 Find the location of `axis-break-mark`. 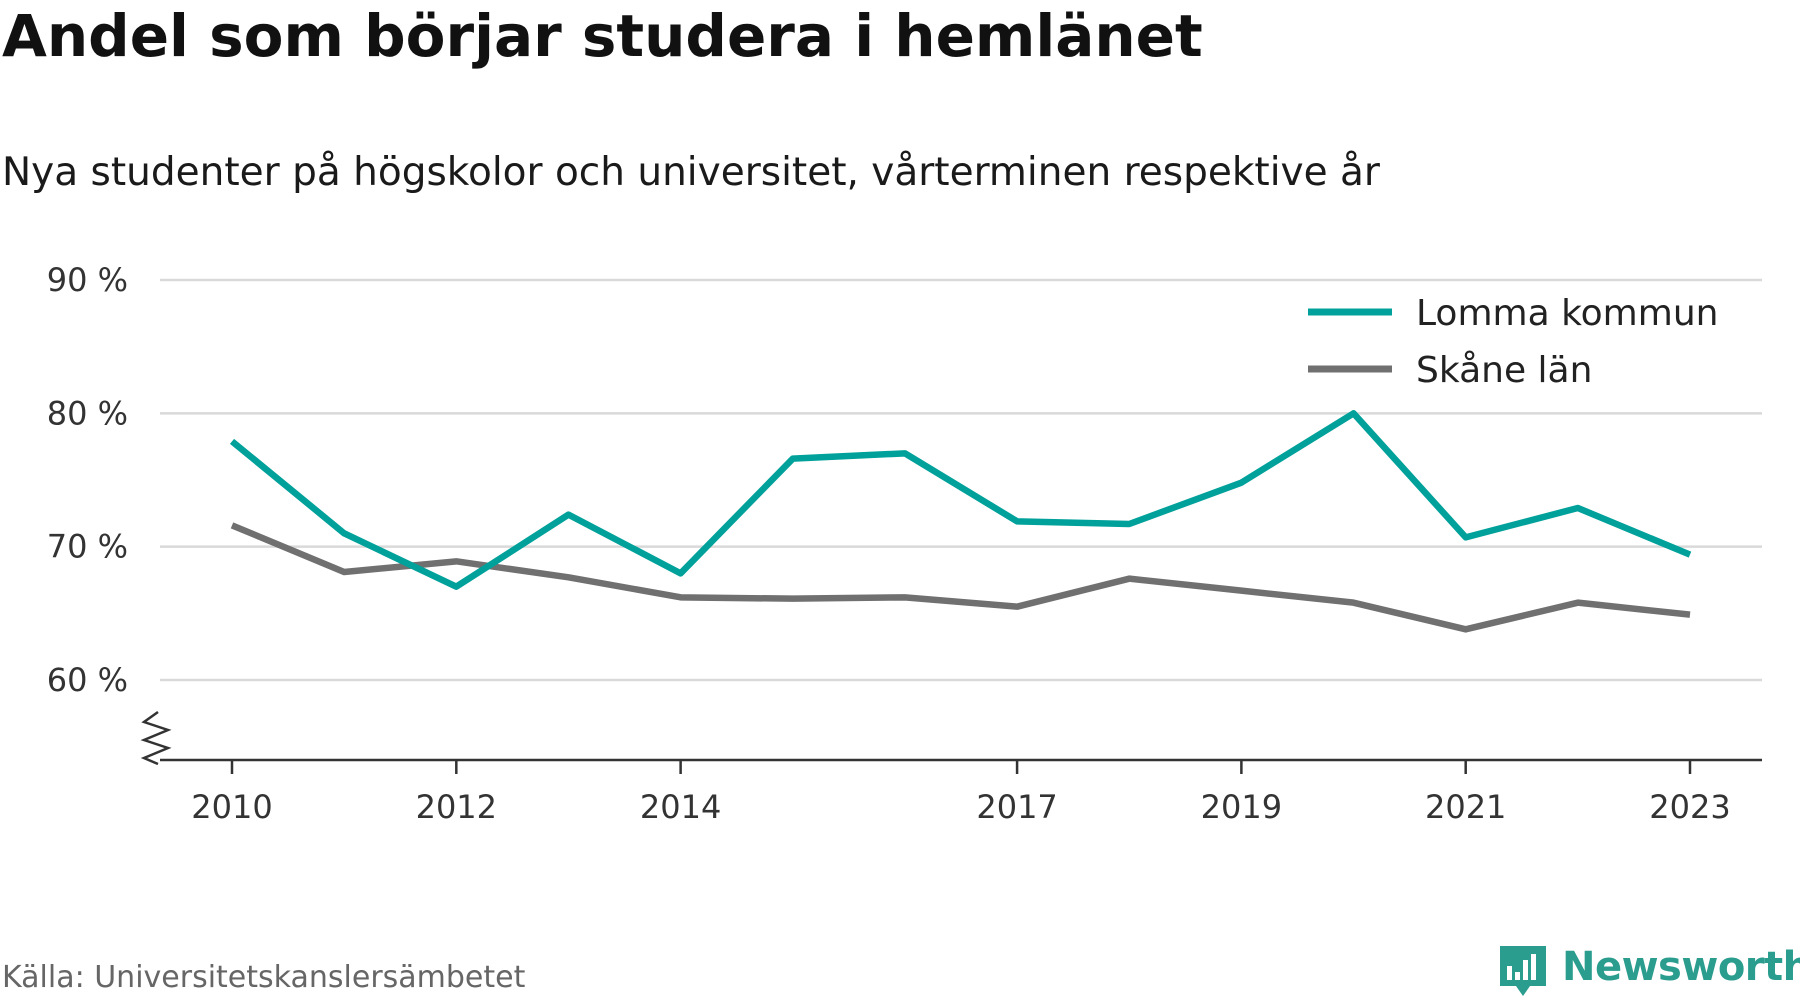

axis-break-mark is located at coordinates (156, 738).